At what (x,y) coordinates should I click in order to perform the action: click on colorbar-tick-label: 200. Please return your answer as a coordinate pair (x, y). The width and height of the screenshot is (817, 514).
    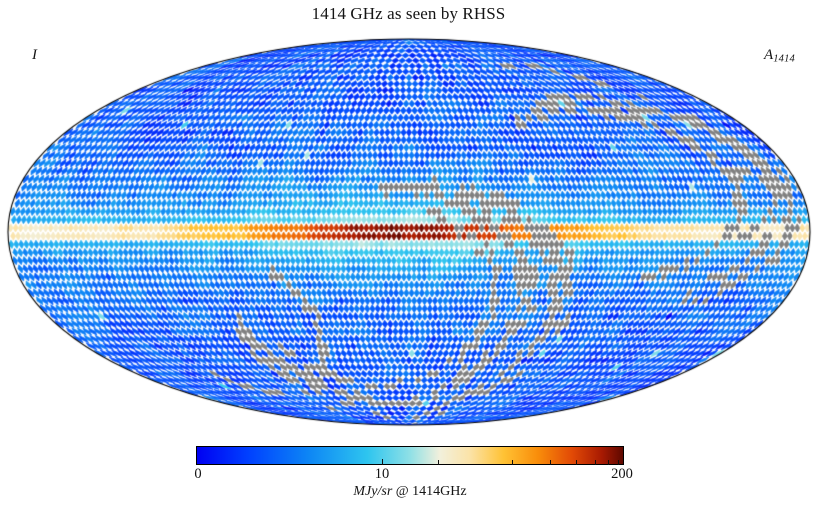
    Looking at the image, I should click on (622, 474).